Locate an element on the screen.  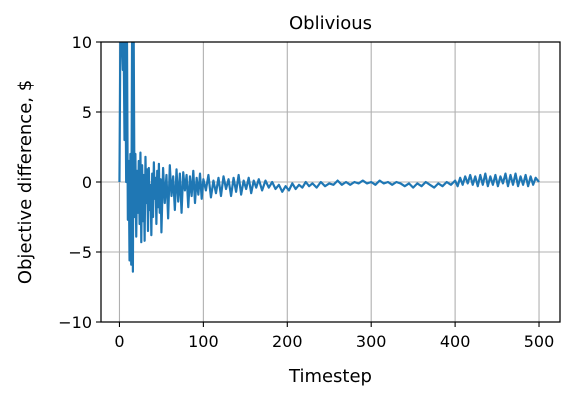
y-tick-label: 0 is located at coordinates (87, 182).